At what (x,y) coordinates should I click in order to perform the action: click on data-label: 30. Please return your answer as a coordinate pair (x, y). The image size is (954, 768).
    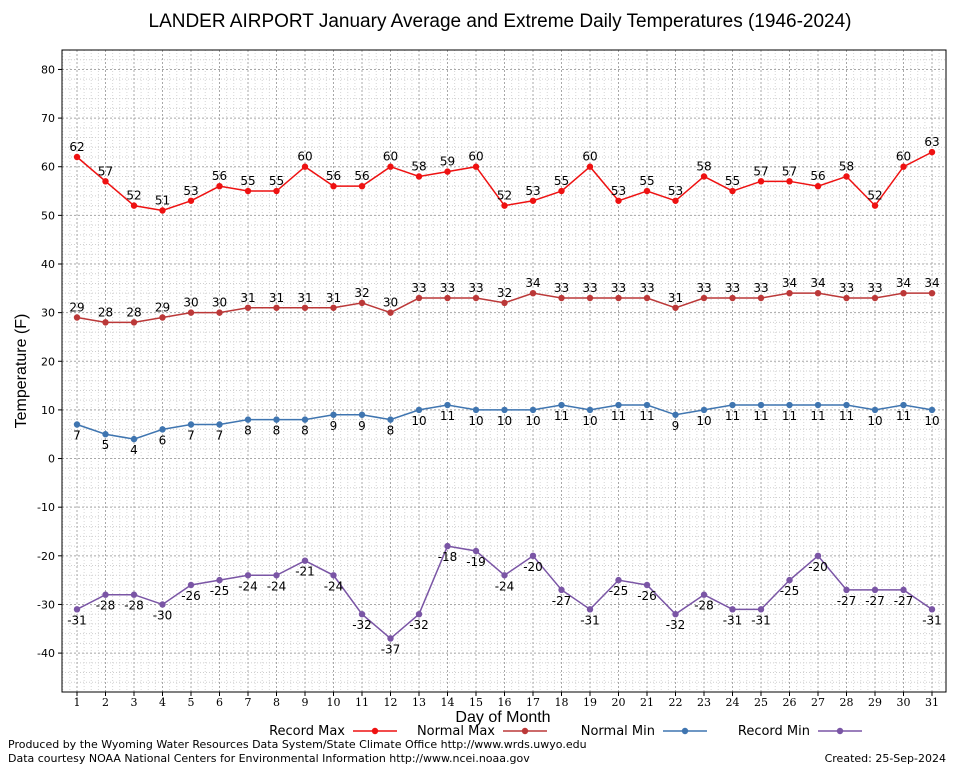
    Looking at the image, I should click on (390, 303).